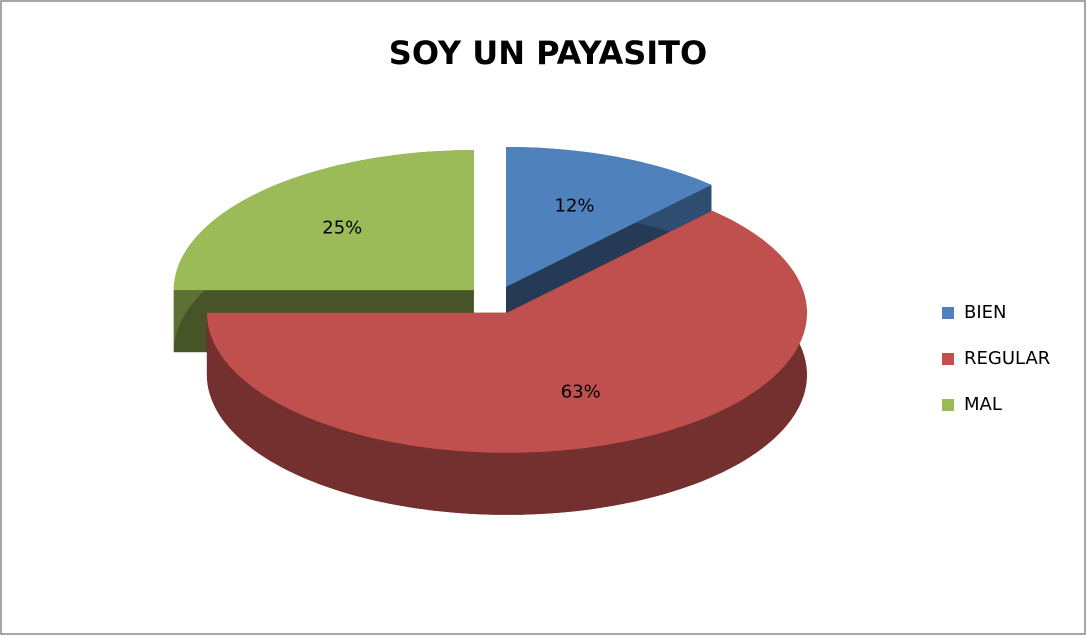 The image size is (1087, 636). Describe the element at coordinates (342, 228) in the screenshot. I see `data-label: 25%` at that location.